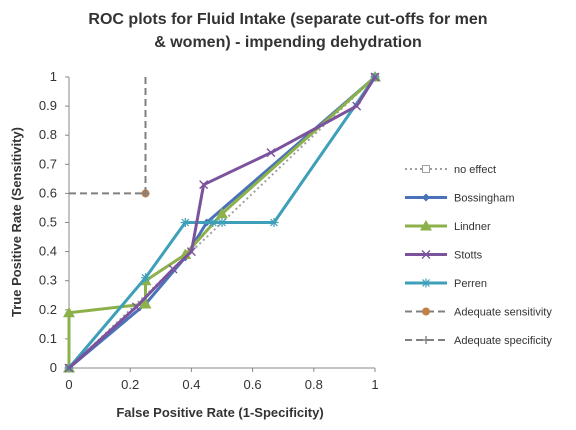 This screenshot has width=576, height=430. I want to click on legend-item-lindner: Lindner, so click(448, 226).